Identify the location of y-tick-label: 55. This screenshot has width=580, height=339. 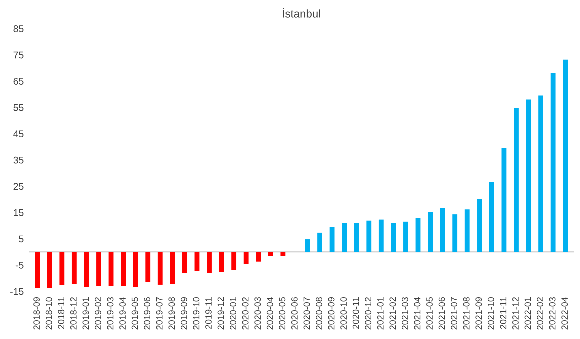
(19, 108).